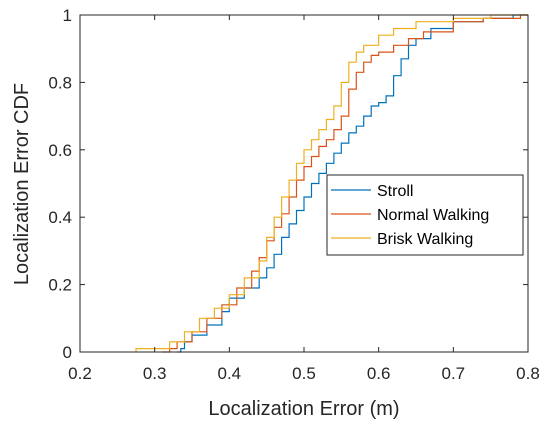  I want to click on y-tick-label: 0.8, so click(60, 82).